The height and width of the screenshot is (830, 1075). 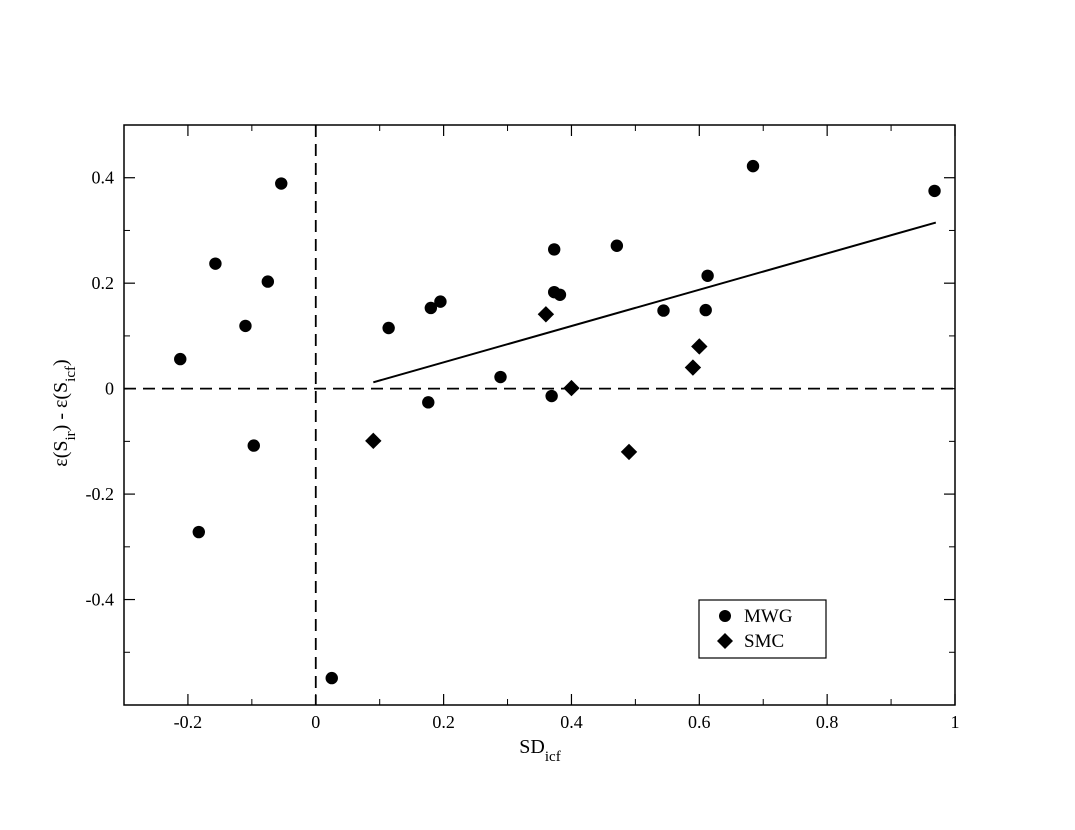 I want to click on y-axis-title: ε(Sir) - ε(Sicf), so click(x=64, y=412).